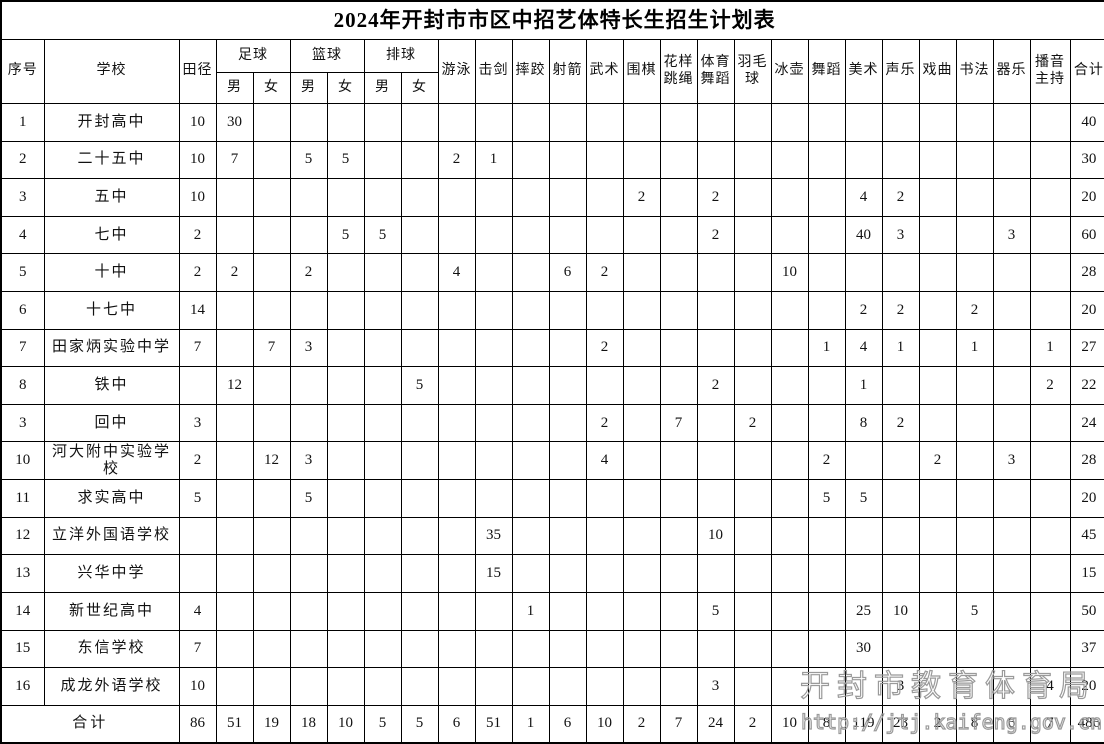 The height and width of the screenshot is (744, 1104). Describe the element at coordinates (111, 573) in the screenshot. I see `school-name-cell: 兴华中学` at that location.